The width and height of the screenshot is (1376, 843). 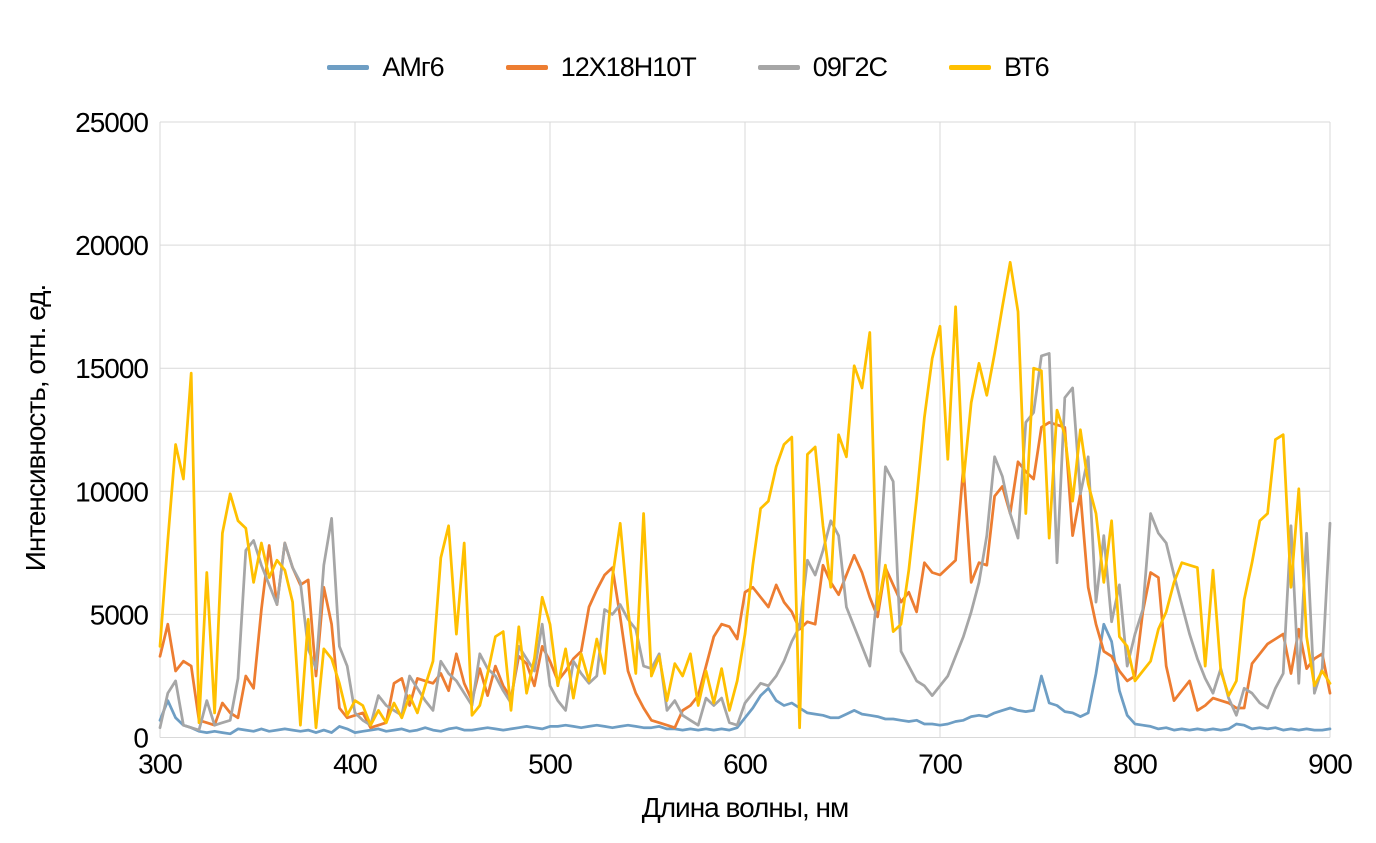 What do you see at coordinates (111, 368) in the screenshot?
I see `y-tick-label-15000: 15000` at bounding box center [111, 368].